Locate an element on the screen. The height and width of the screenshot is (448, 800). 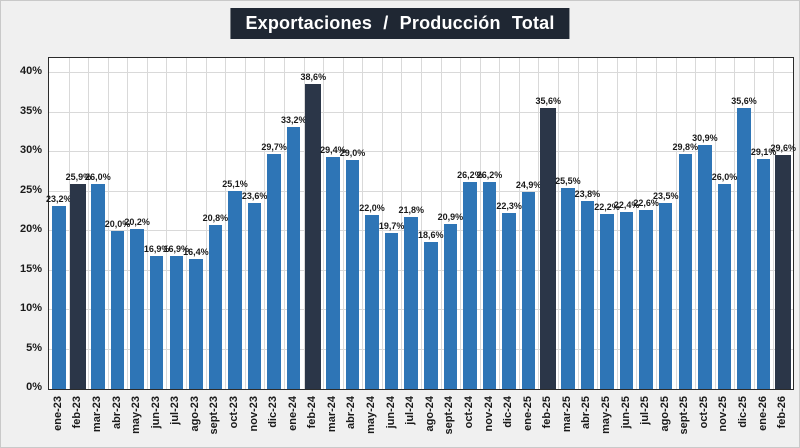
x-tick-label: nov-25 is located at coordinates (723, 414).